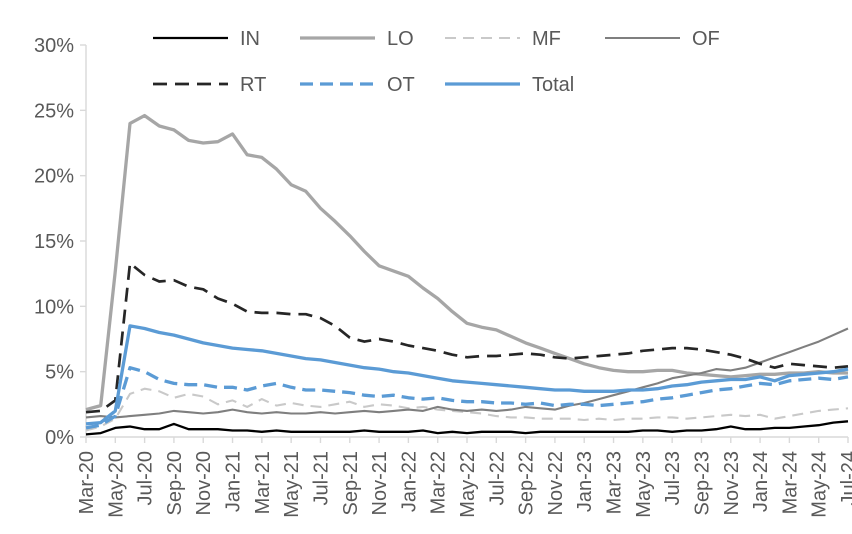 The height and width of the screenshot is (534, 852). What do you see at coordinates (116, 484) in the screenshot?
I see `x-axis-label: May-20` at bounding box center [116, 484].